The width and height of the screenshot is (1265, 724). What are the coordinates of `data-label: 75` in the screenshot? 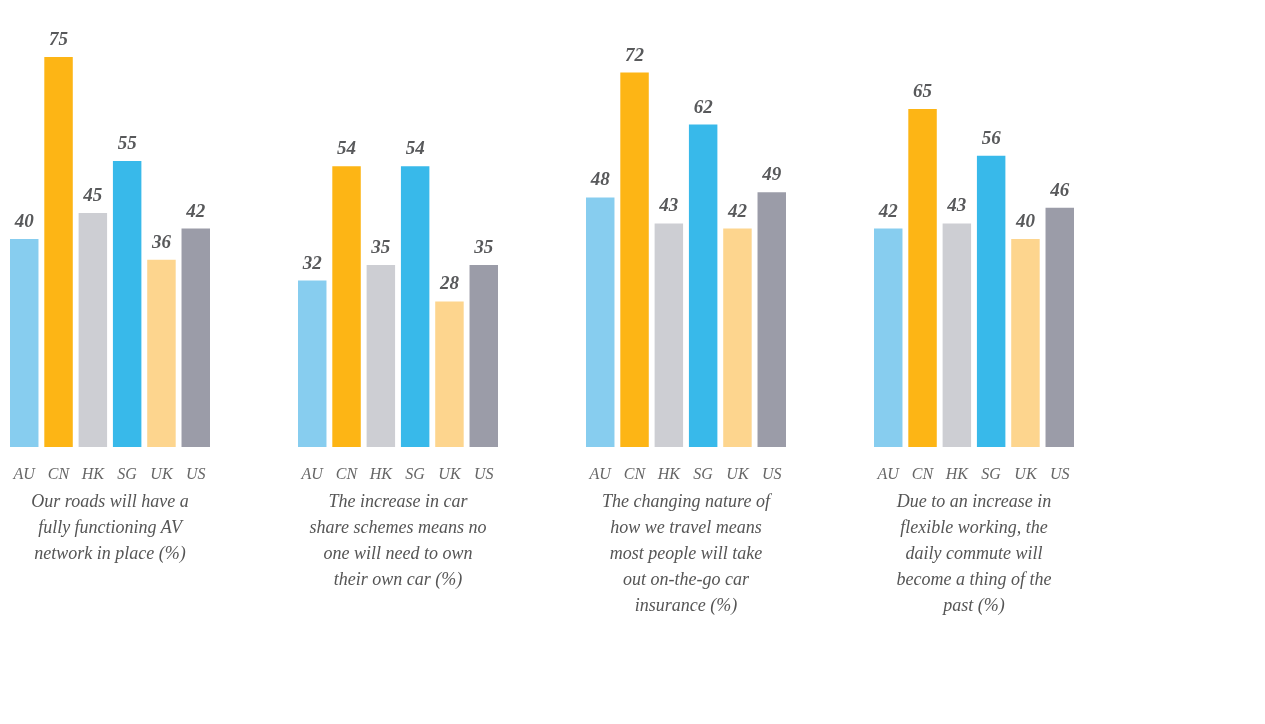 It's located at (59, 38).